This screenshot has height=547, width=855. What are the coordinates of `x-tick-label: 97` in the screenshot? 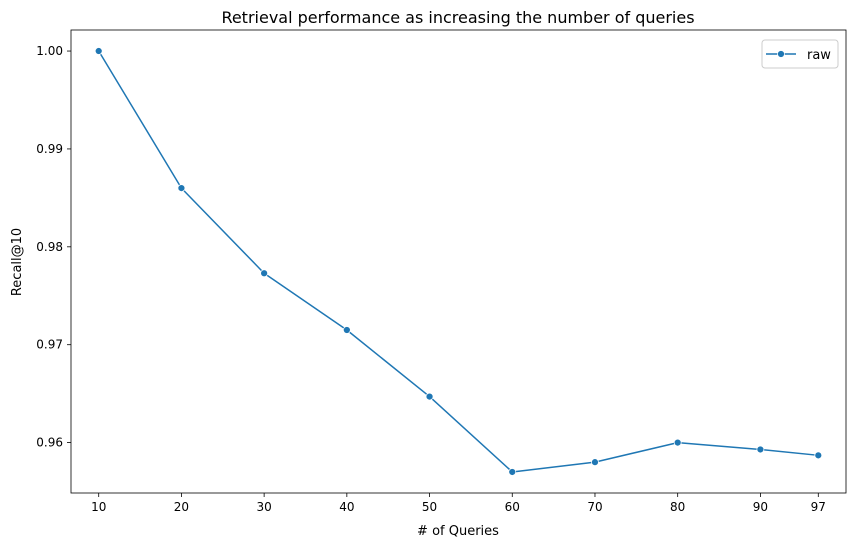 It's located at (818, 507).